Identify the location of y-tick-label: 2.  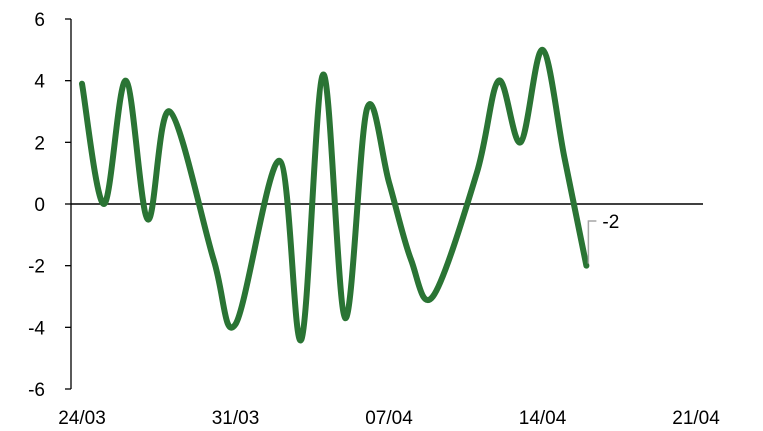
(39, 143).